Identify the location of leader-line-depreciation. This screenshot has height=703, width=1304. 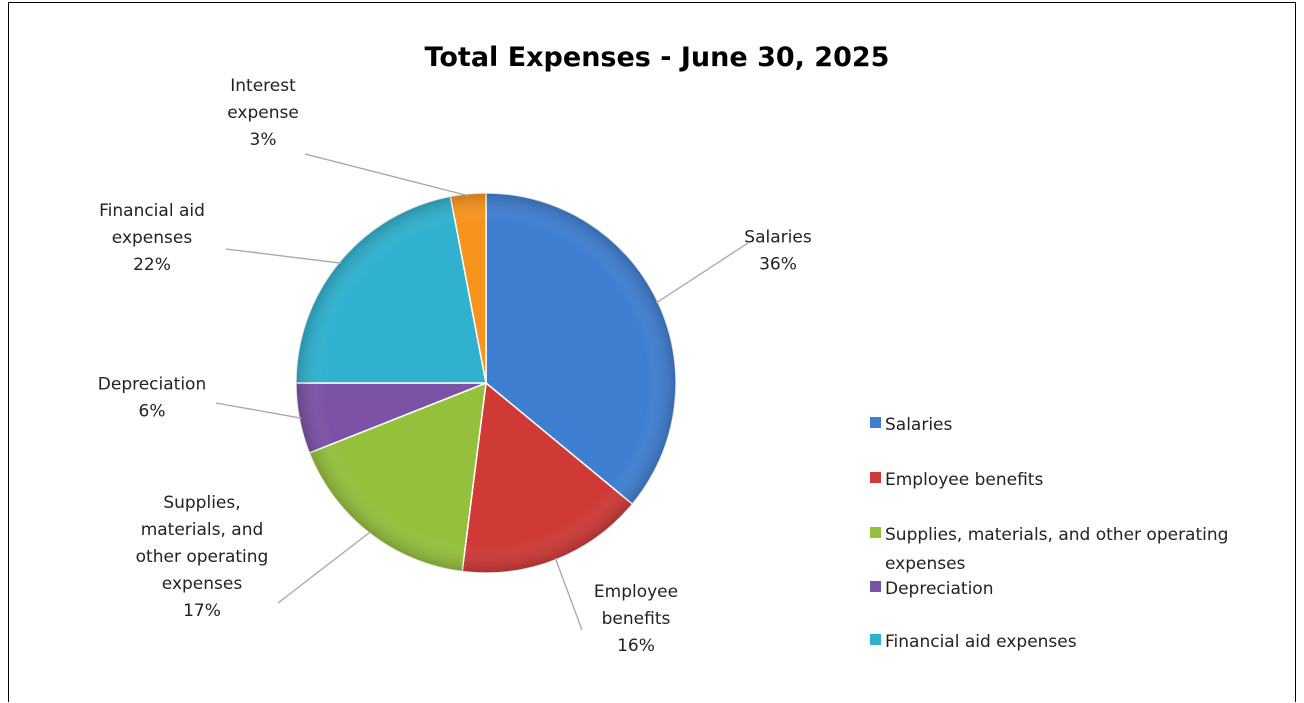
(258, 410).